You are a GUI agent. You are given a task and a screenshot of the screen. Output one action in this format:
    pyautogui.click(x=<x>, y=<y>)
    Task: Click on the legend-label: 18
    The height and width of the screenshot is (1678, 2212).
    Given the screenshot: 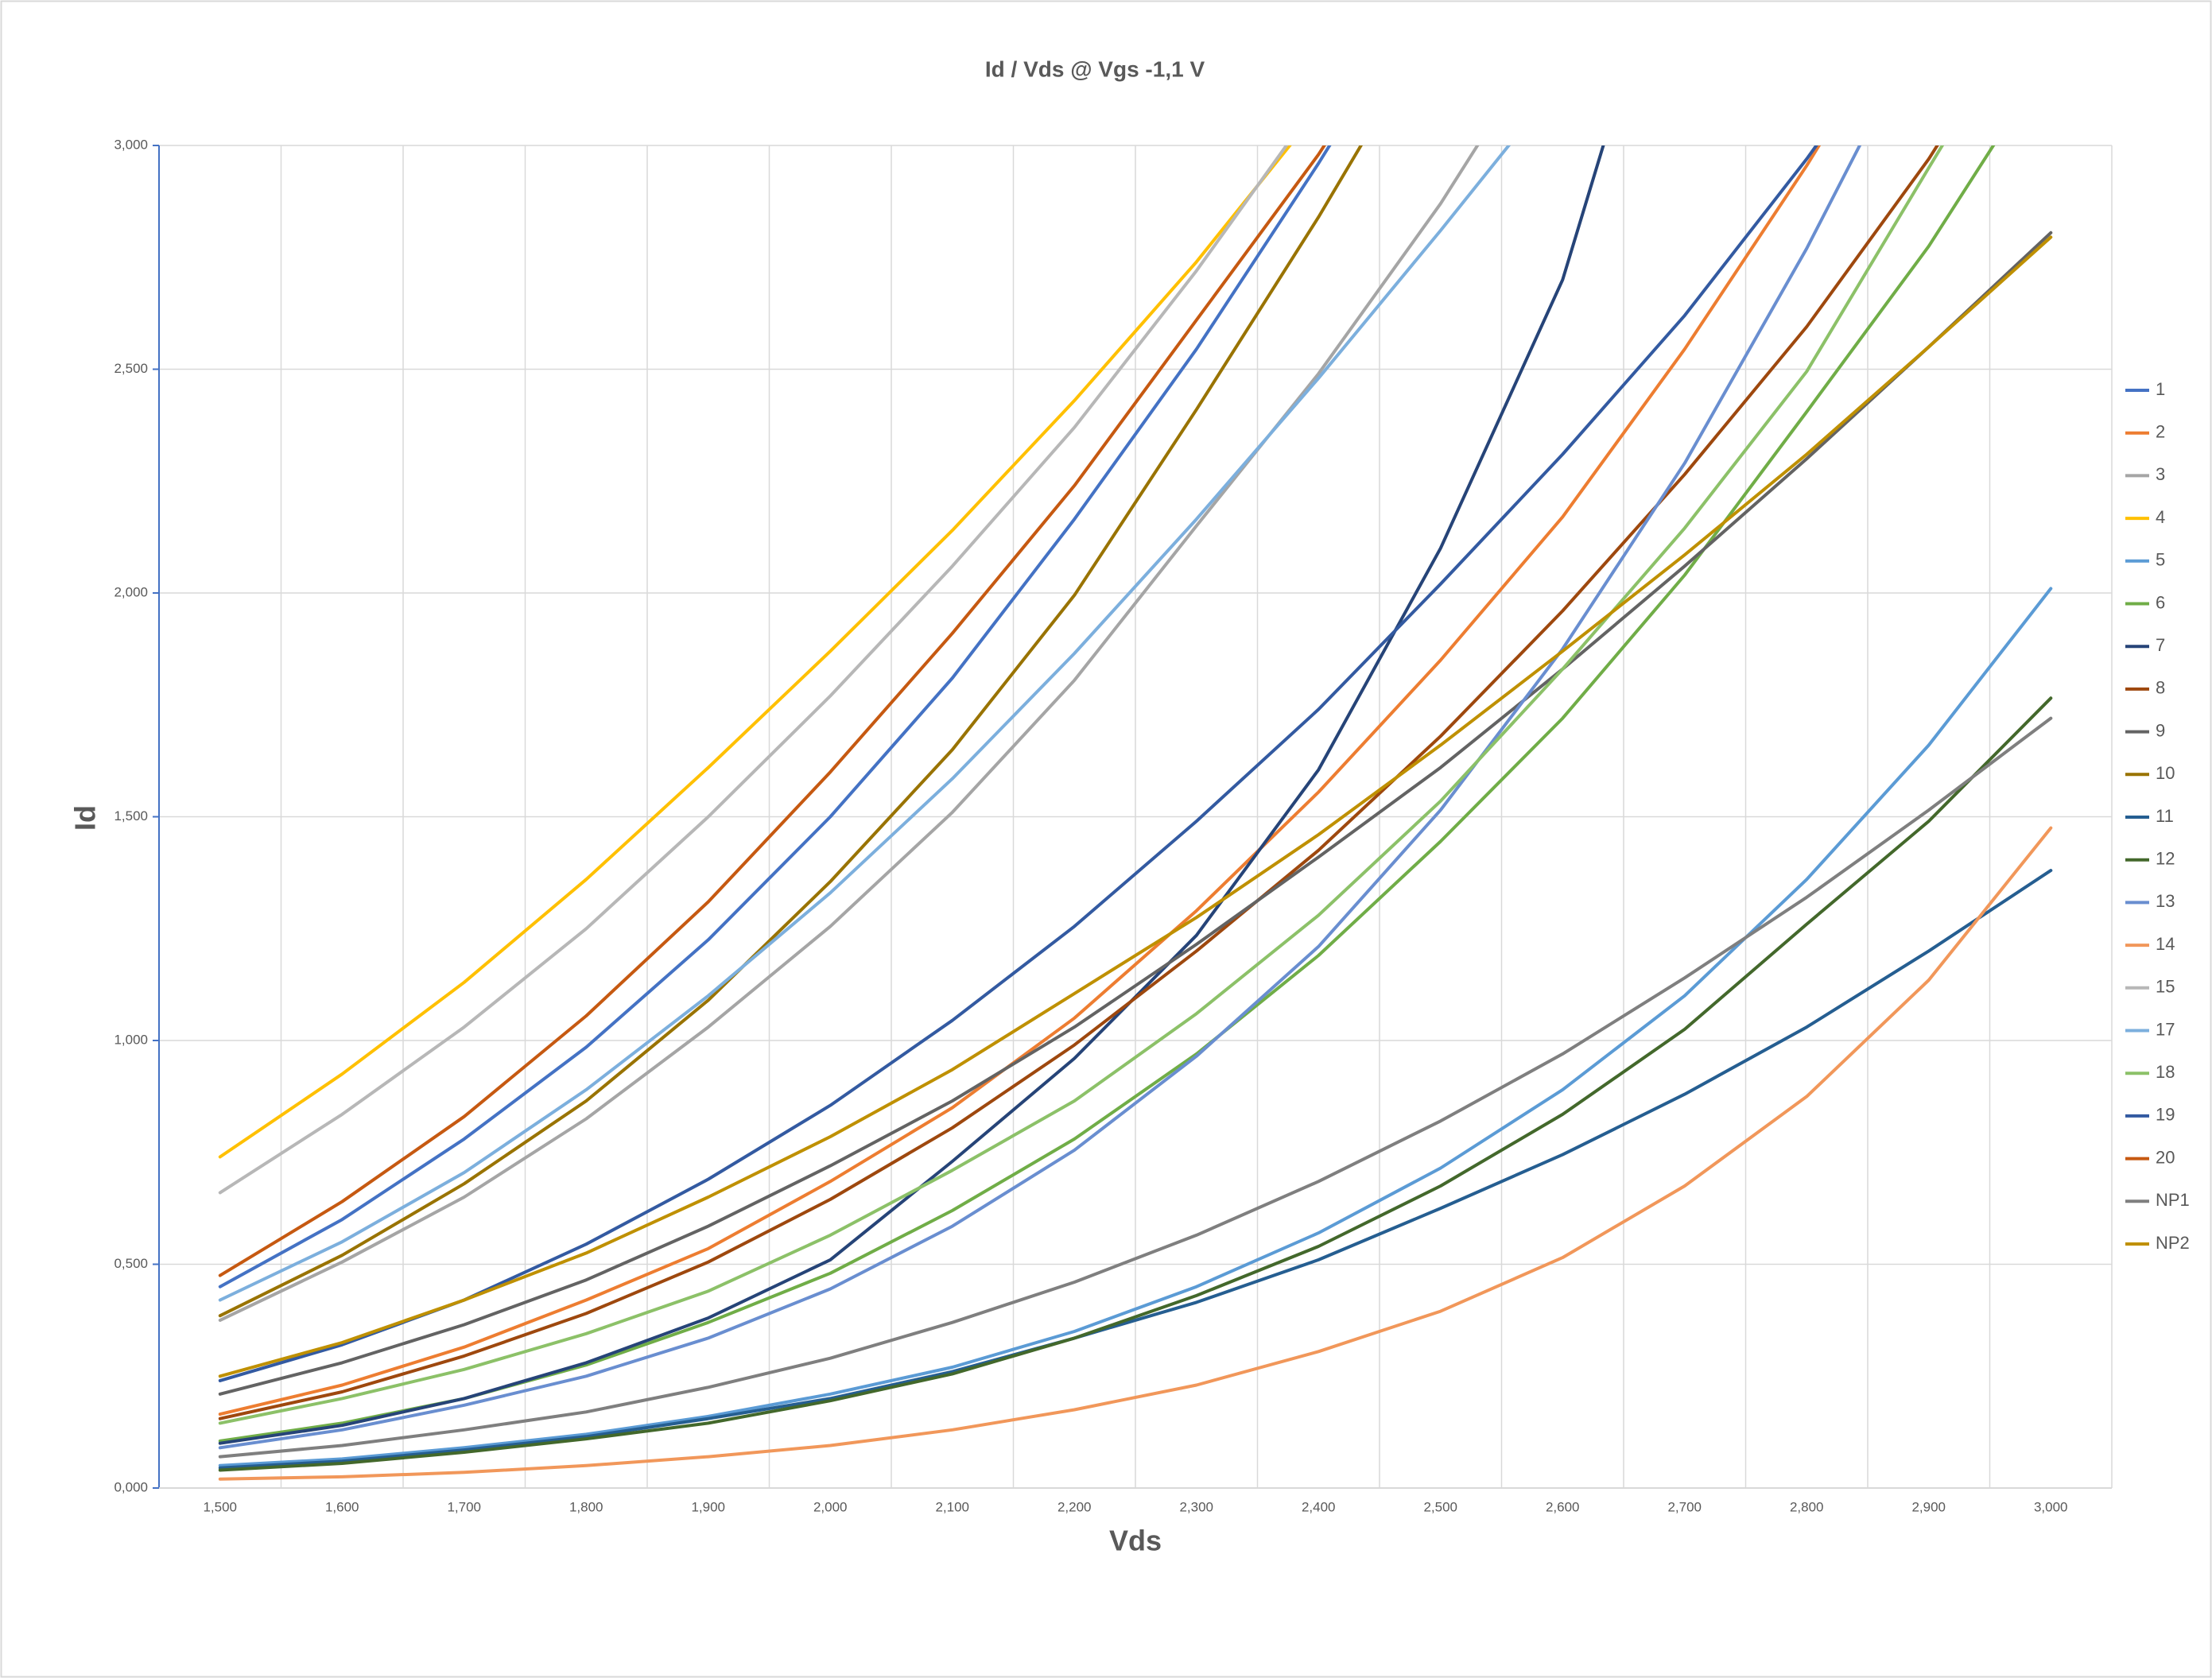 What is the action you would take?
    pyautogui.click(x=2165, y=1072)
    